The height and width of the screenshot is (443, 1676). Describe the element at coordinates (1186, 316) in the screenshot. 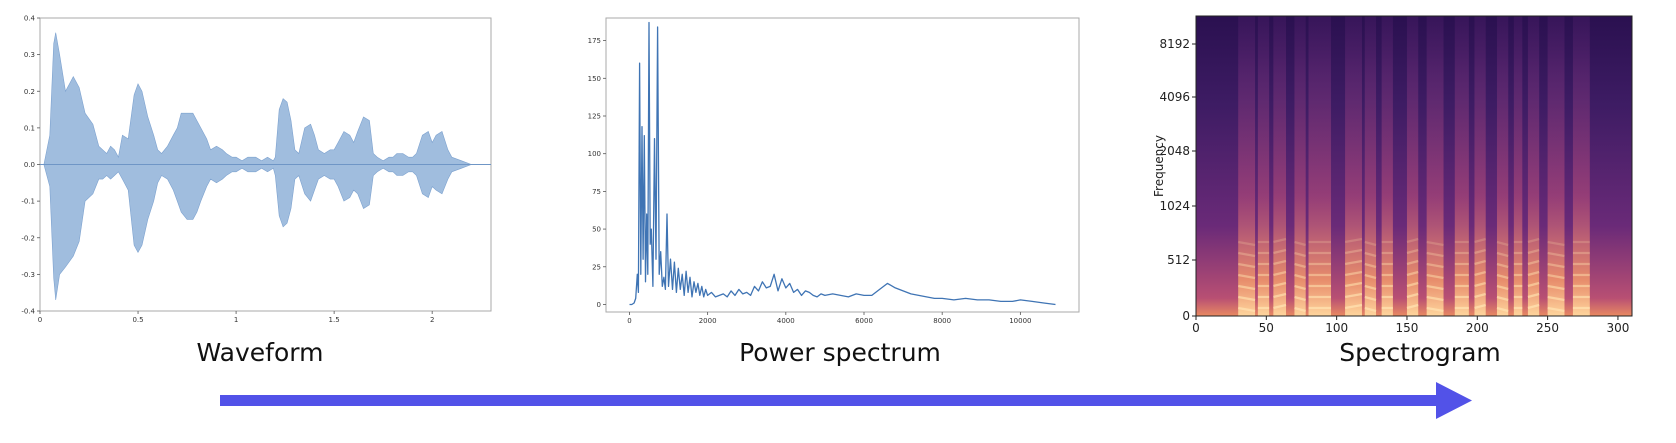

I see `spectrogram-y-tick-label: 0` at that location.